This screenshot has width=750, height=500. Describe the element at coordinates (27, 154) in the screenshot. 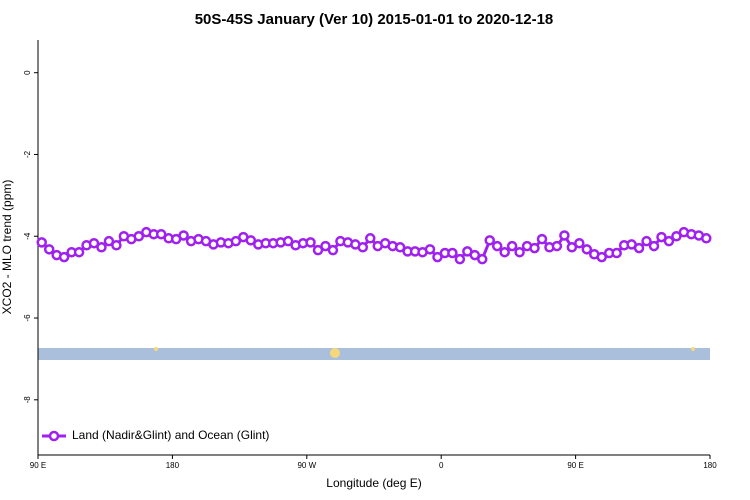

I see `y-tick-label: -2` at that location.